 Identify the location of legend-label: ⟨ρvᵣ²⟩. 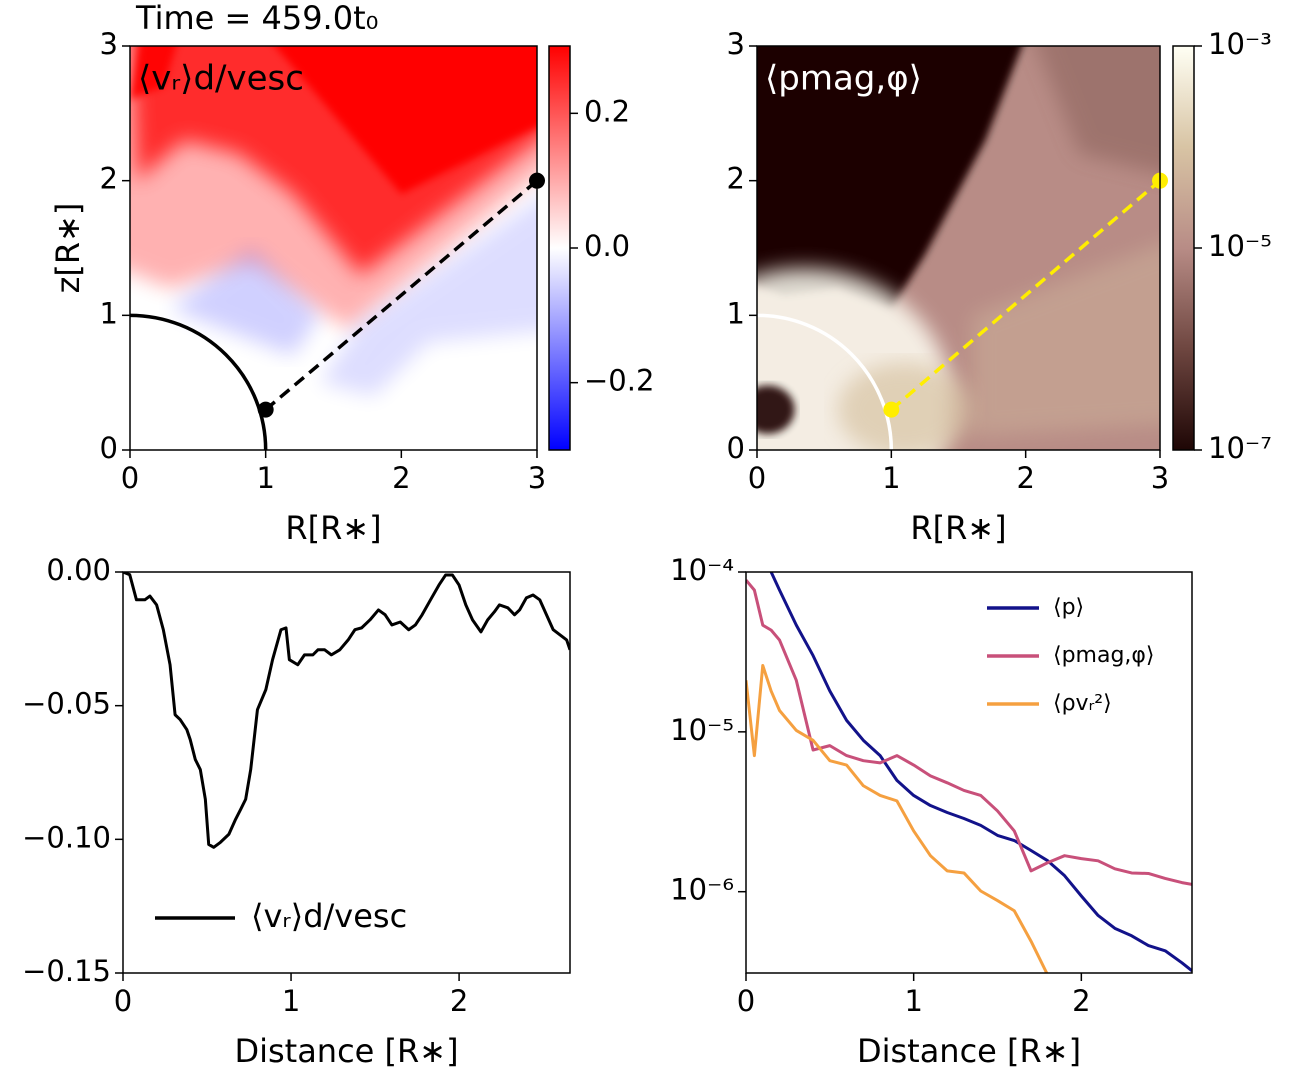
(1082, 703).